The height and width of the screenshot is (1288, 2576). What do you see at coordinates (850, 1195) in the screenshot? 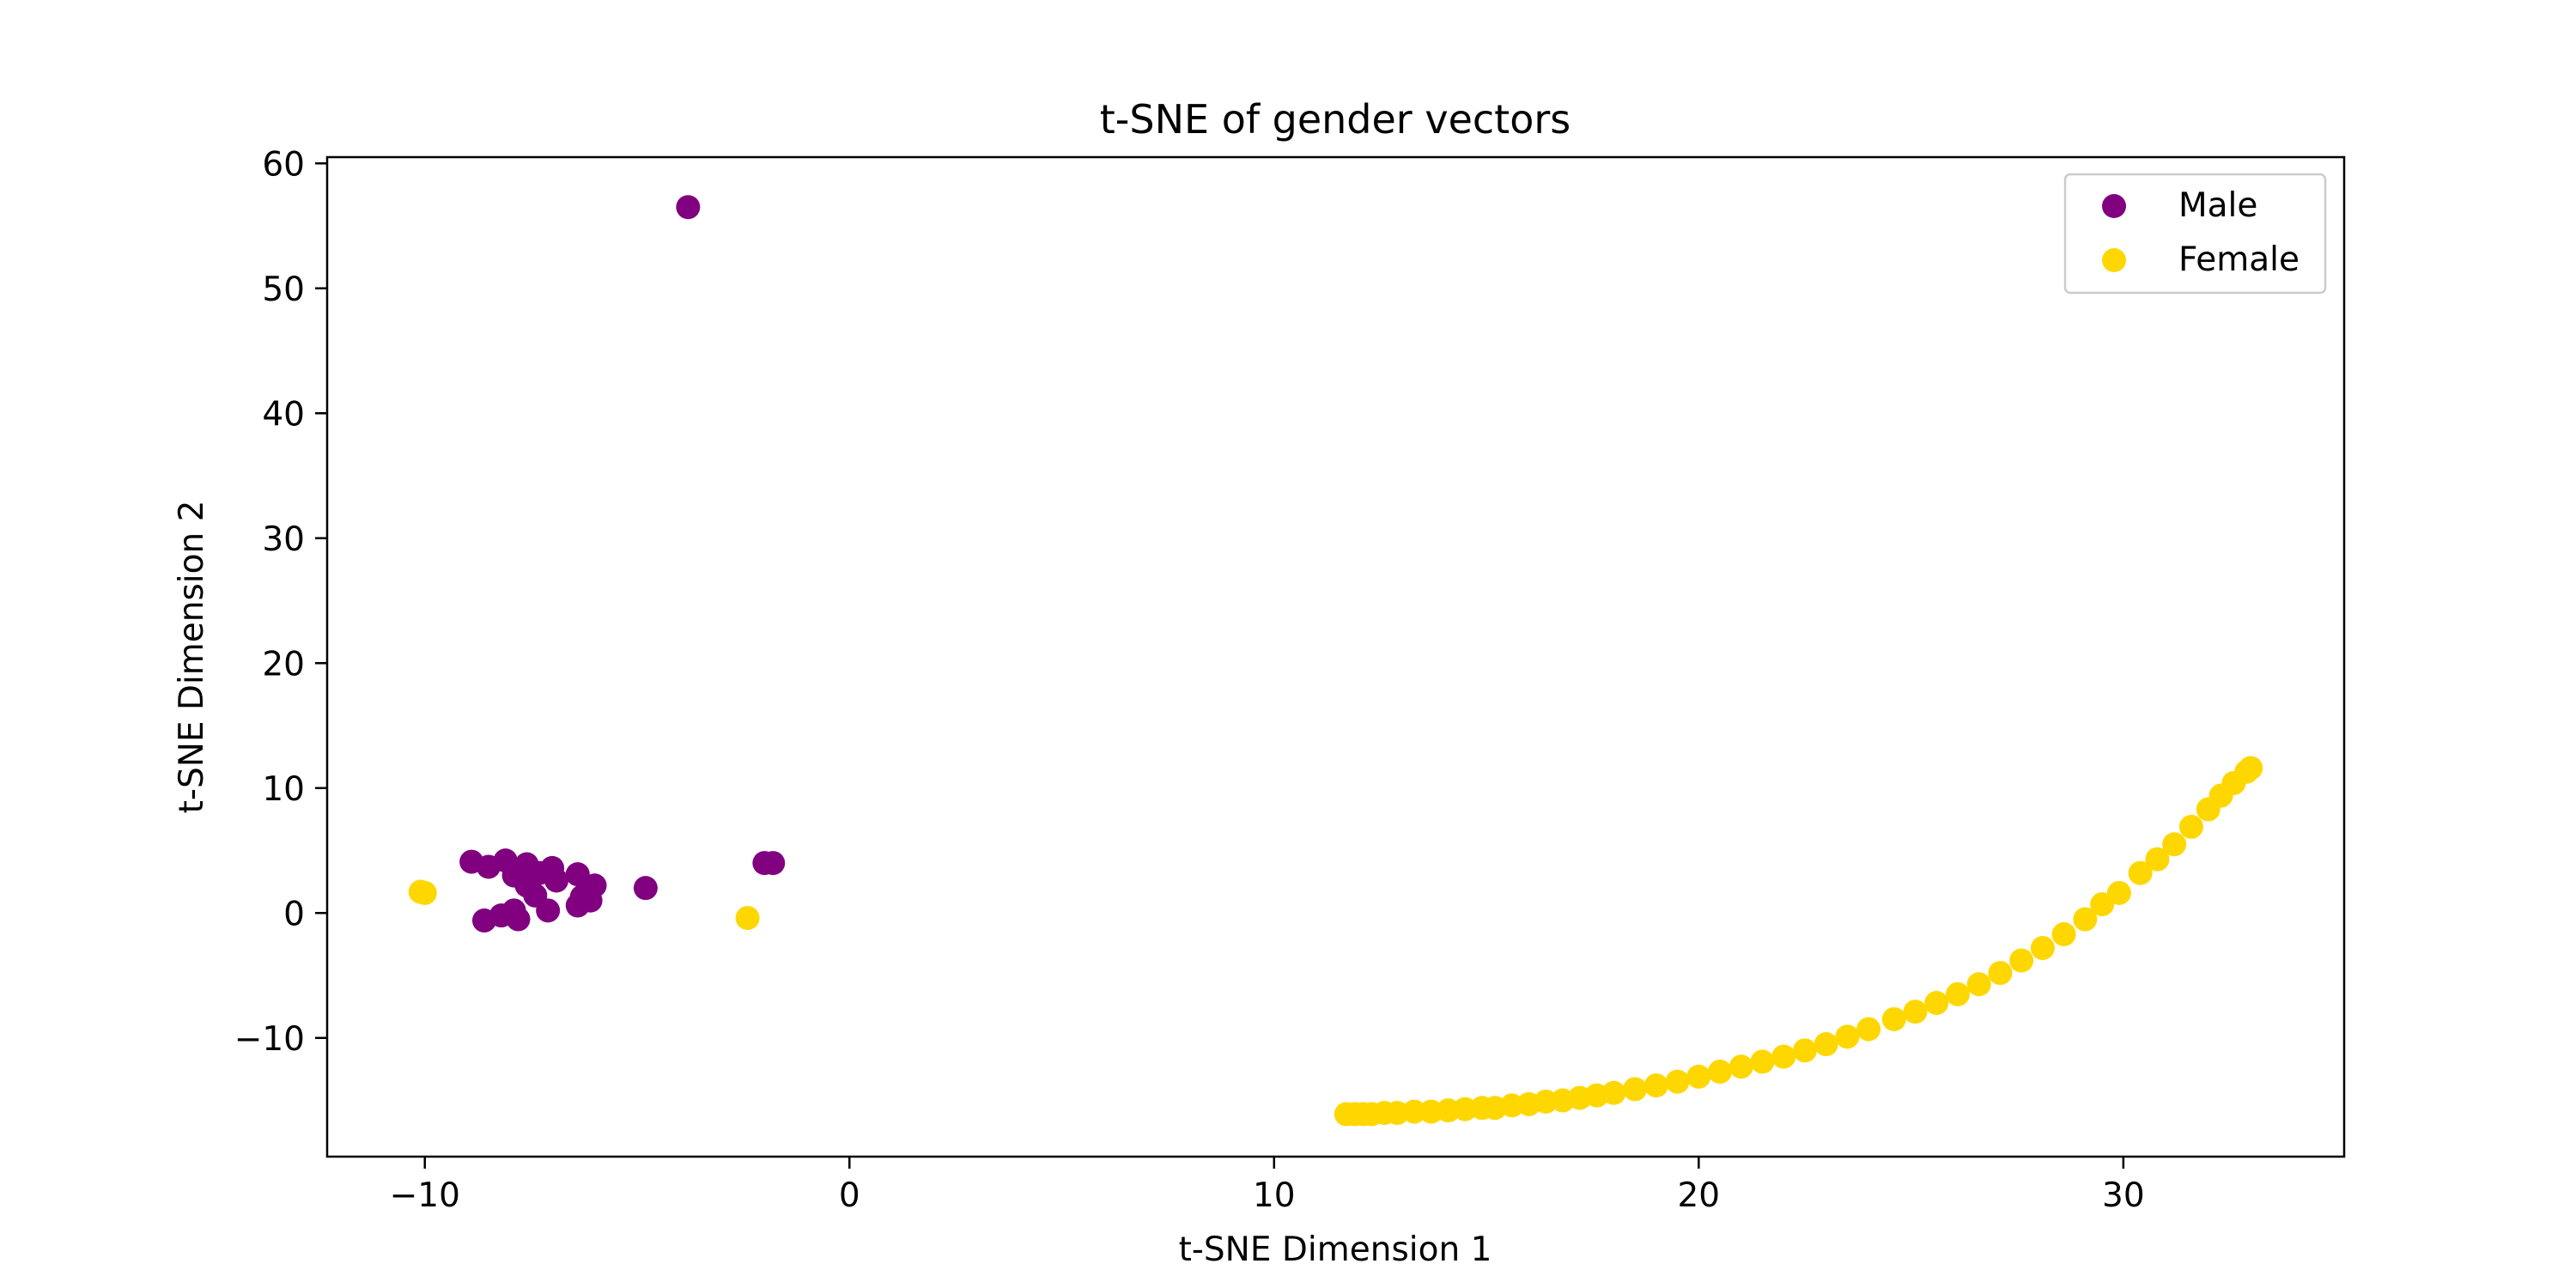
I see `x-tick-label-1: 0` at bounding box center [850, 1195].